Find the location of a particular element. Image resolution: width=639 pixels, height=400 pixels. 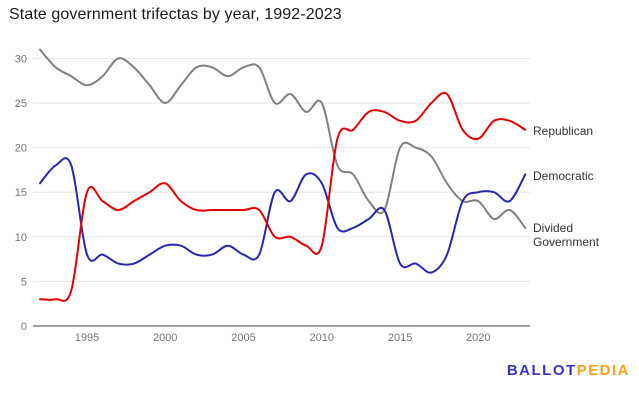

series-label-republican: Republican is located at coordinates (563, 131).